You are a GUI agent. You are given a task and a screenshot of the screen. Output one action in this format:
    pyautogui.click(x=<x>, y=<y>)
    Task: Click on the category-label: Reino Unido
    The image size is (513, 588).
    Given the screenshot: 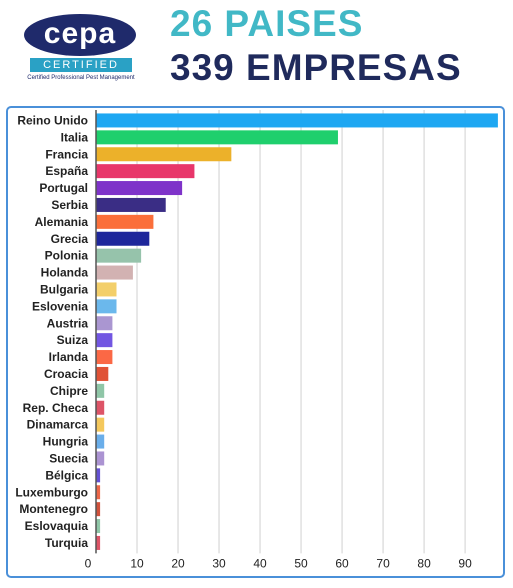 What is the action you would take?
    pyautogui.click(x=52, y=120)
    